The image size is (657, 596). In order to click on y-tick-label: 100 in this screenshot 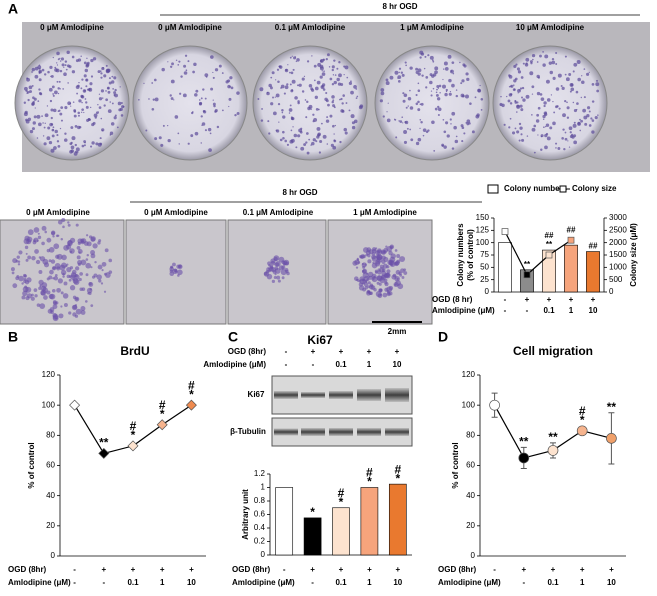, I will do `click(483, 242)`.